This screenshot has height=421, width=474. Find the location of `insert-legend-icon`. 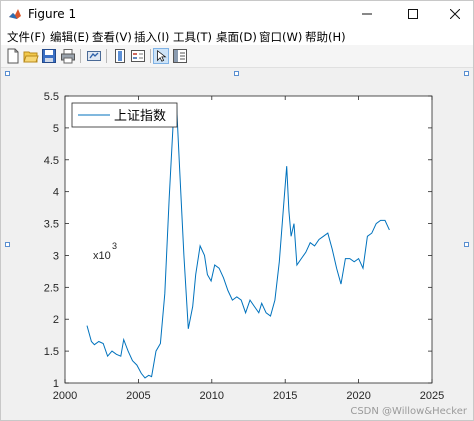

insert-legend-icon is located at coordinates (138, 56).